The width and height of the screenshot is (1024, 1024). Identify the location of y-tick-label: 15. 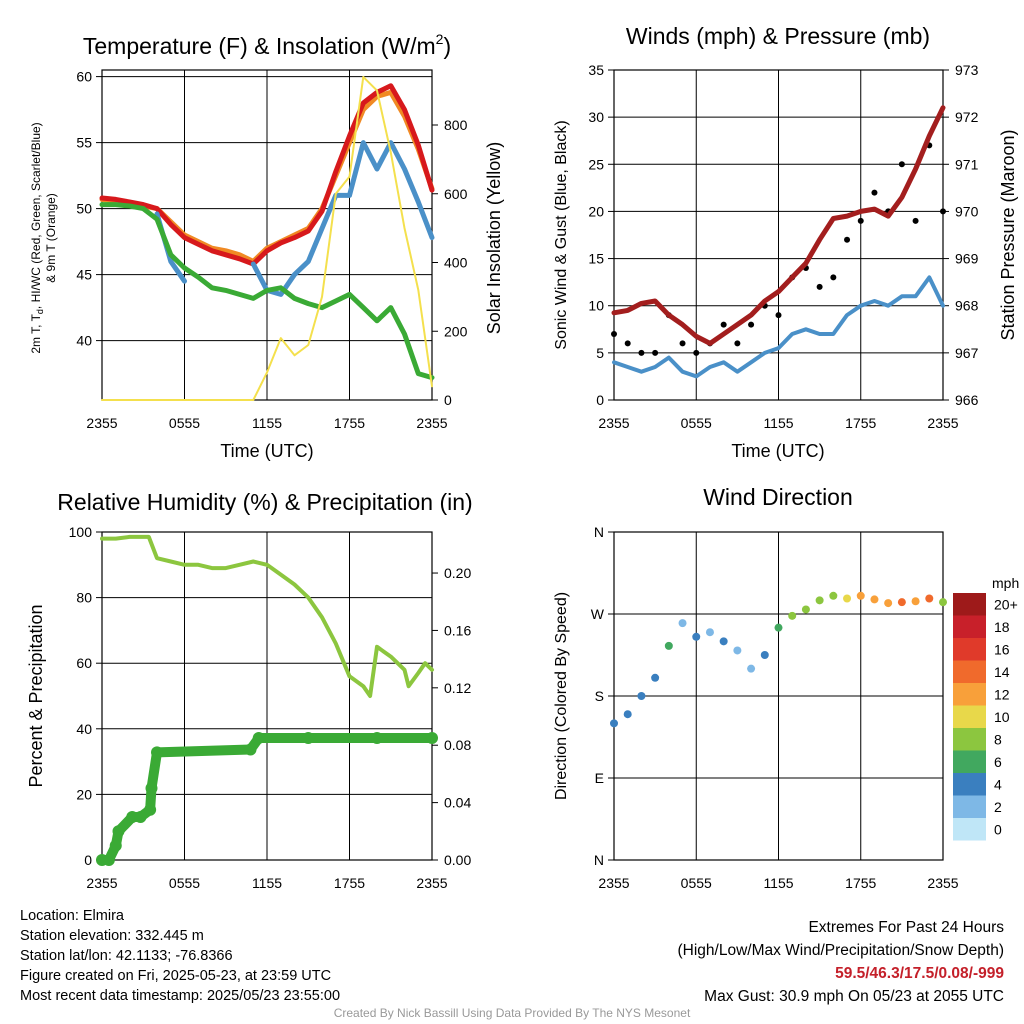
(596, 259).